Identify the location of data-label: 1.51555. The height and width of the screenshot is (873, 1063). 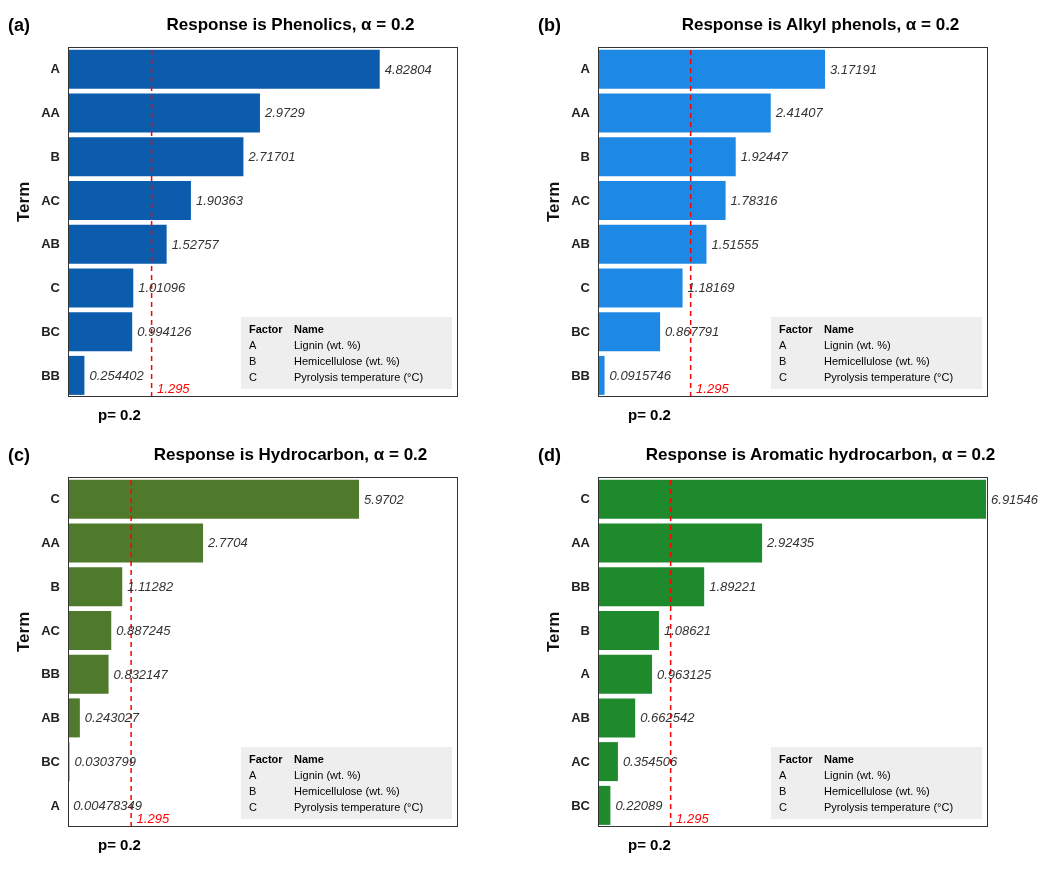
(735, 244).